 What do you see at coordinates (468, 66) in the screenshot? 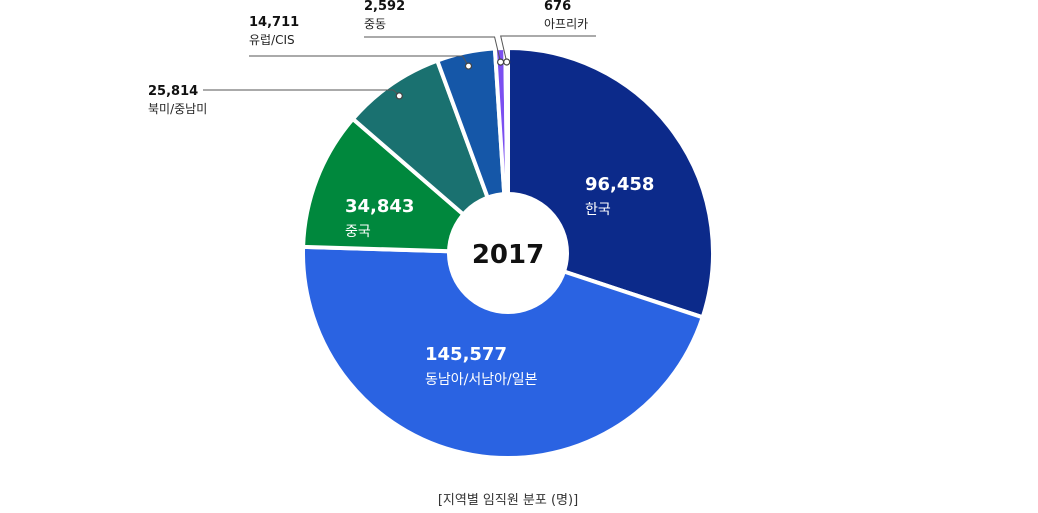
I see `slice-5-leader-dot` at bounding box center [468, 66].